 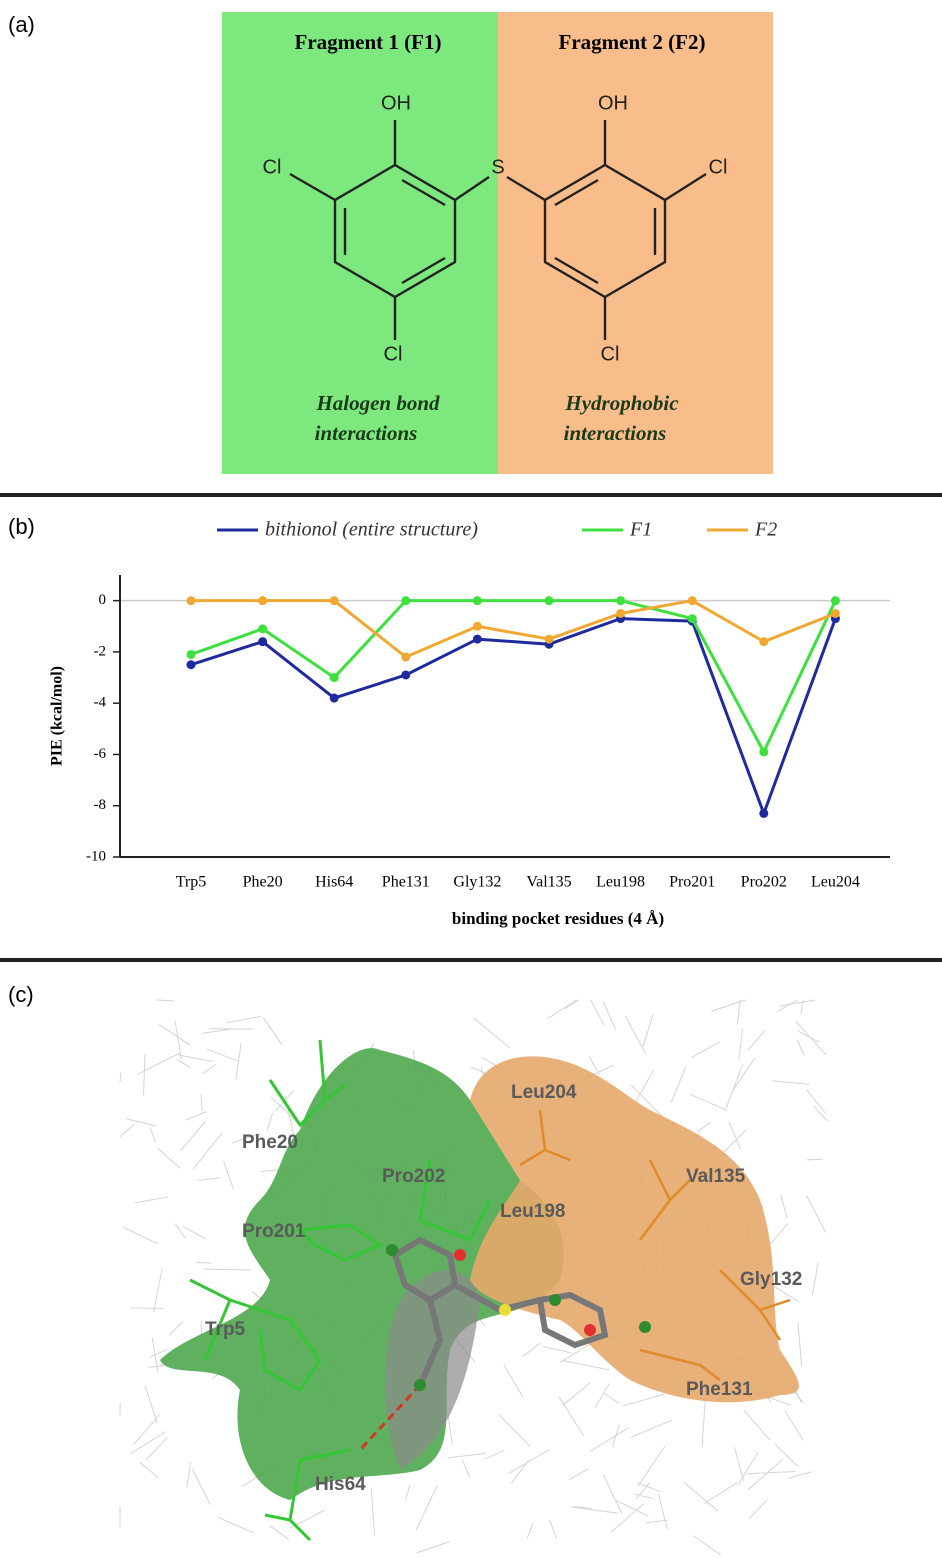 I want to click on orange-residues, so click(x=655, y=1245).